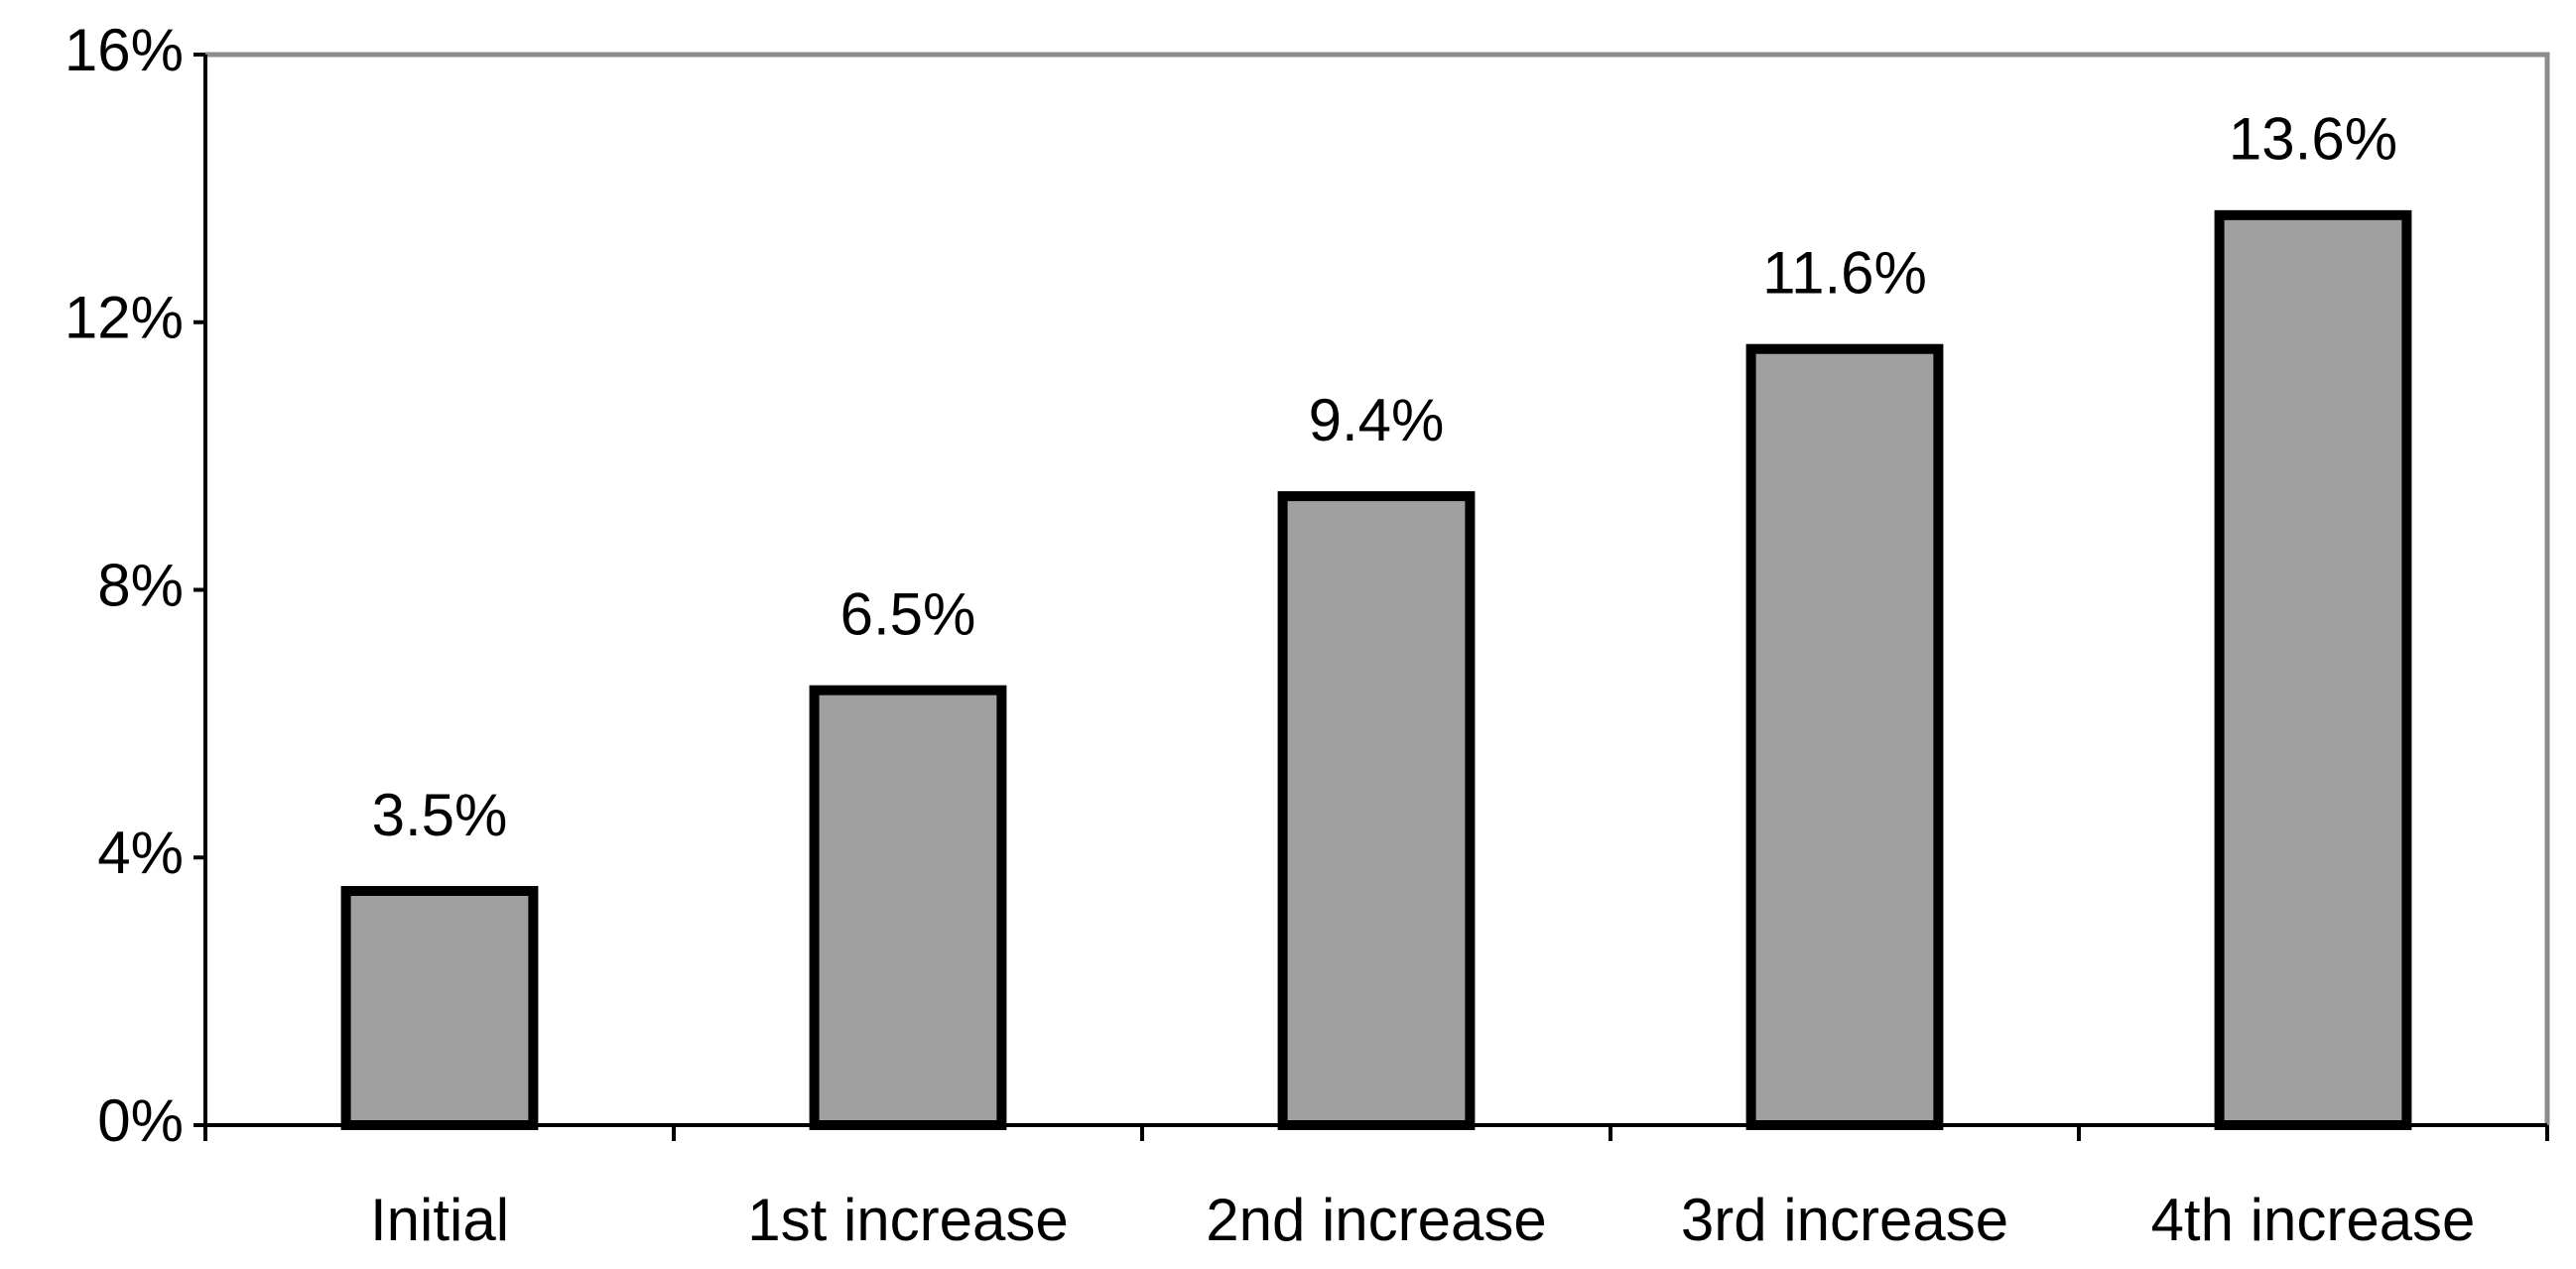 This screenshot has width=2576, height=1269. I want to click on value-label: 3.5%, so click(440, 815).